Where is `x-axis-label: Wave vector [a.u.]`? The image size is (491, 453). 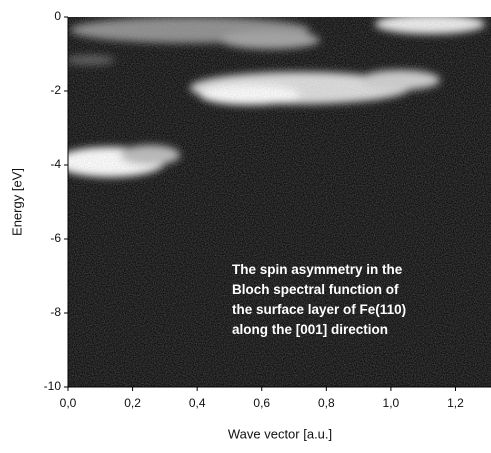
x-axis-label: Wave vector [a.u.] is located at coordinates (280, 433).